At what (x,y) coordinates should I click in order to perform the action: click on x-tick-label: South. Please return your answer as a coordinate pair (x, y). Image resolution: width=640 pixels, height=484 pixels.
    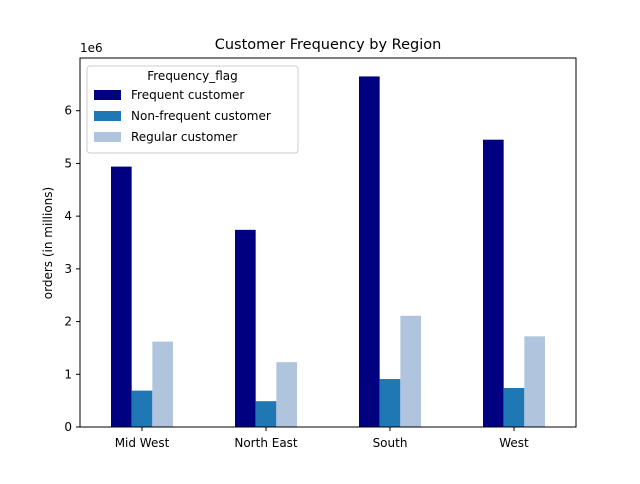
    Looking at the image, I should click on (390, 443).